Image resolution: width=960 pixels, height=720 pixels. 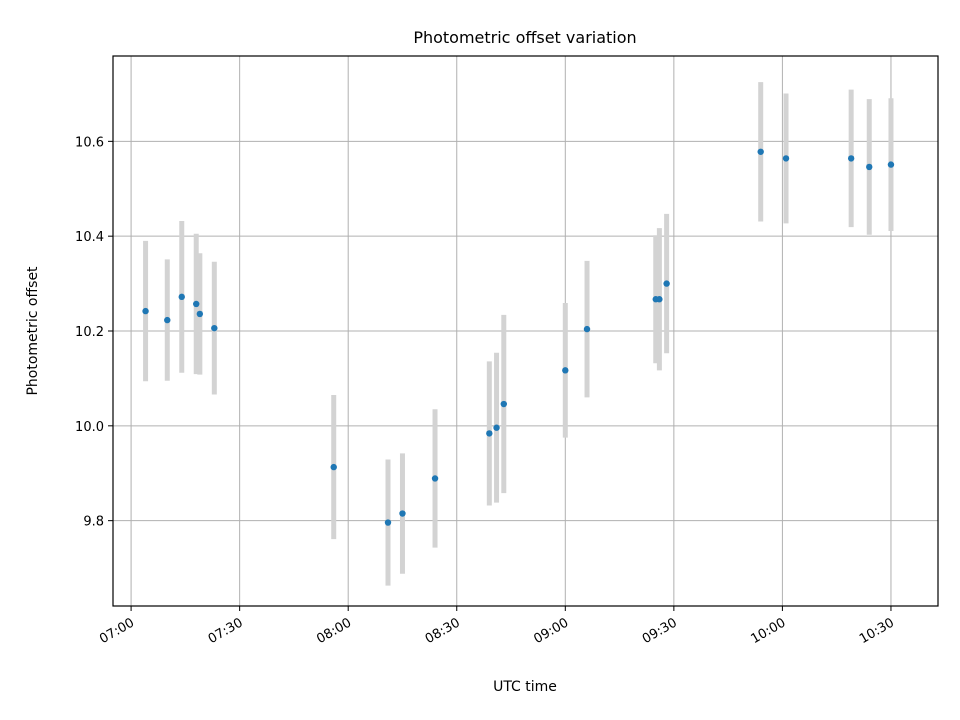 What do you see at coordinates (89, 332) in the screenshot?
I see `y-tick-label: 10.2` at bounding box center [89, 332].